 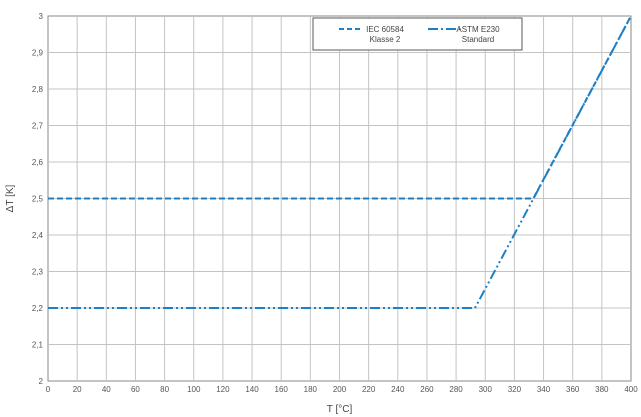 I want to click on y-tick-label: 2,3, so click(x=38, y=272).